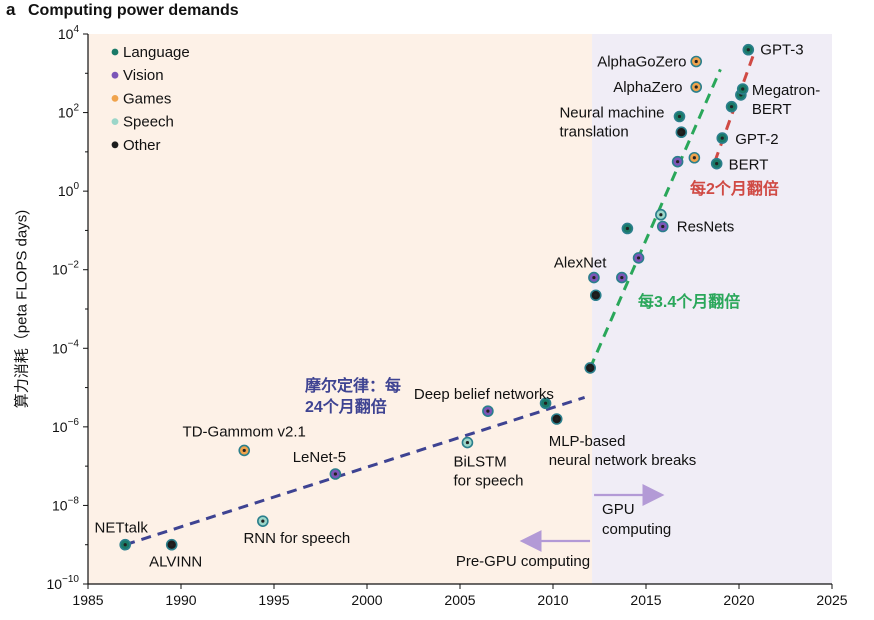 Image resolution: width=874 pixels, height=620 pixels. I want to click on data-point-neural-machine-translation, so click(679, 116).